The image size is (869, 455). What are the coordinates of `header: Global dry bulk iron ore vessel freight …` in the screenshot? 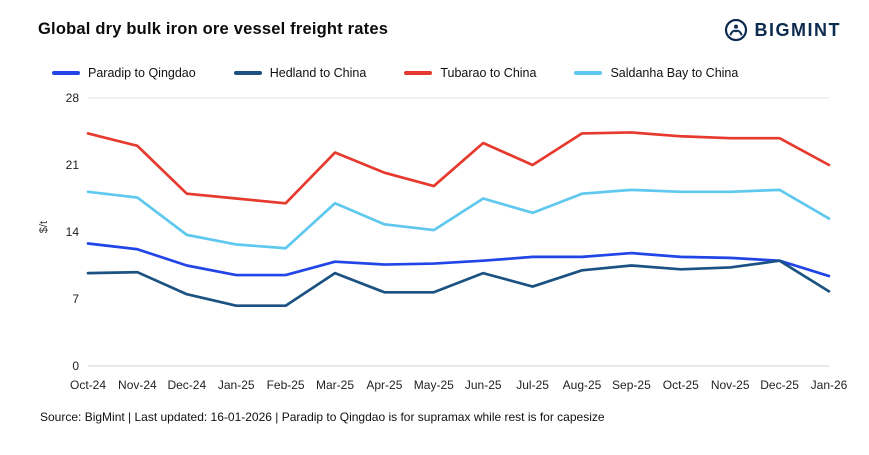 It's located at (443, 28).